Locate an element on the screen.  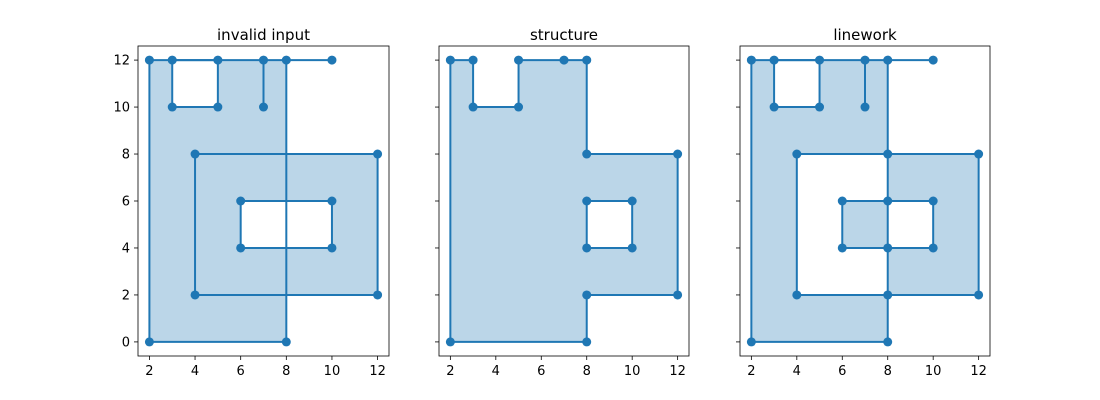
y-tick-label: 10 is located at coordinates (121, 108).